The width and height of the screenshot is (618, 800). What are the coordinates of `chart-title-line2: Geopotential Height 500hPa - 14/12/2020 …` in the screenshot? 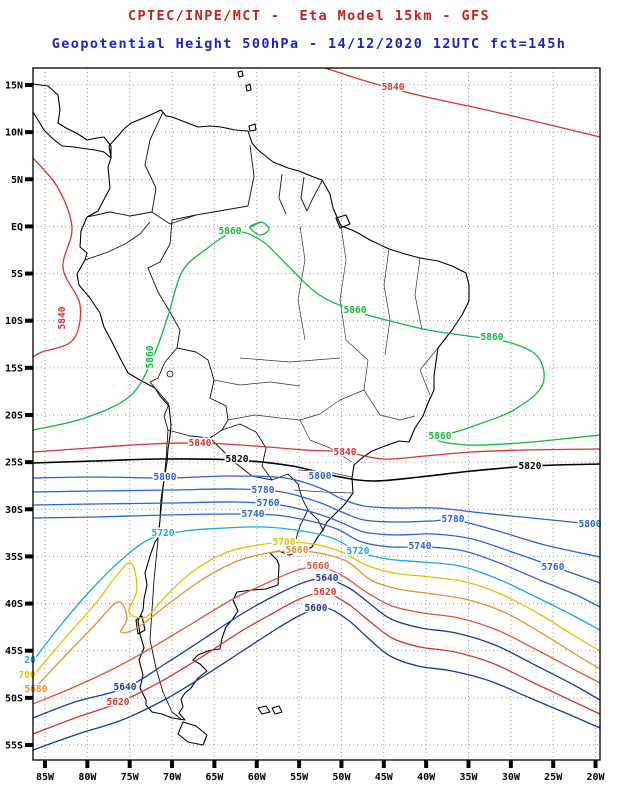 It's located at (309, 44).